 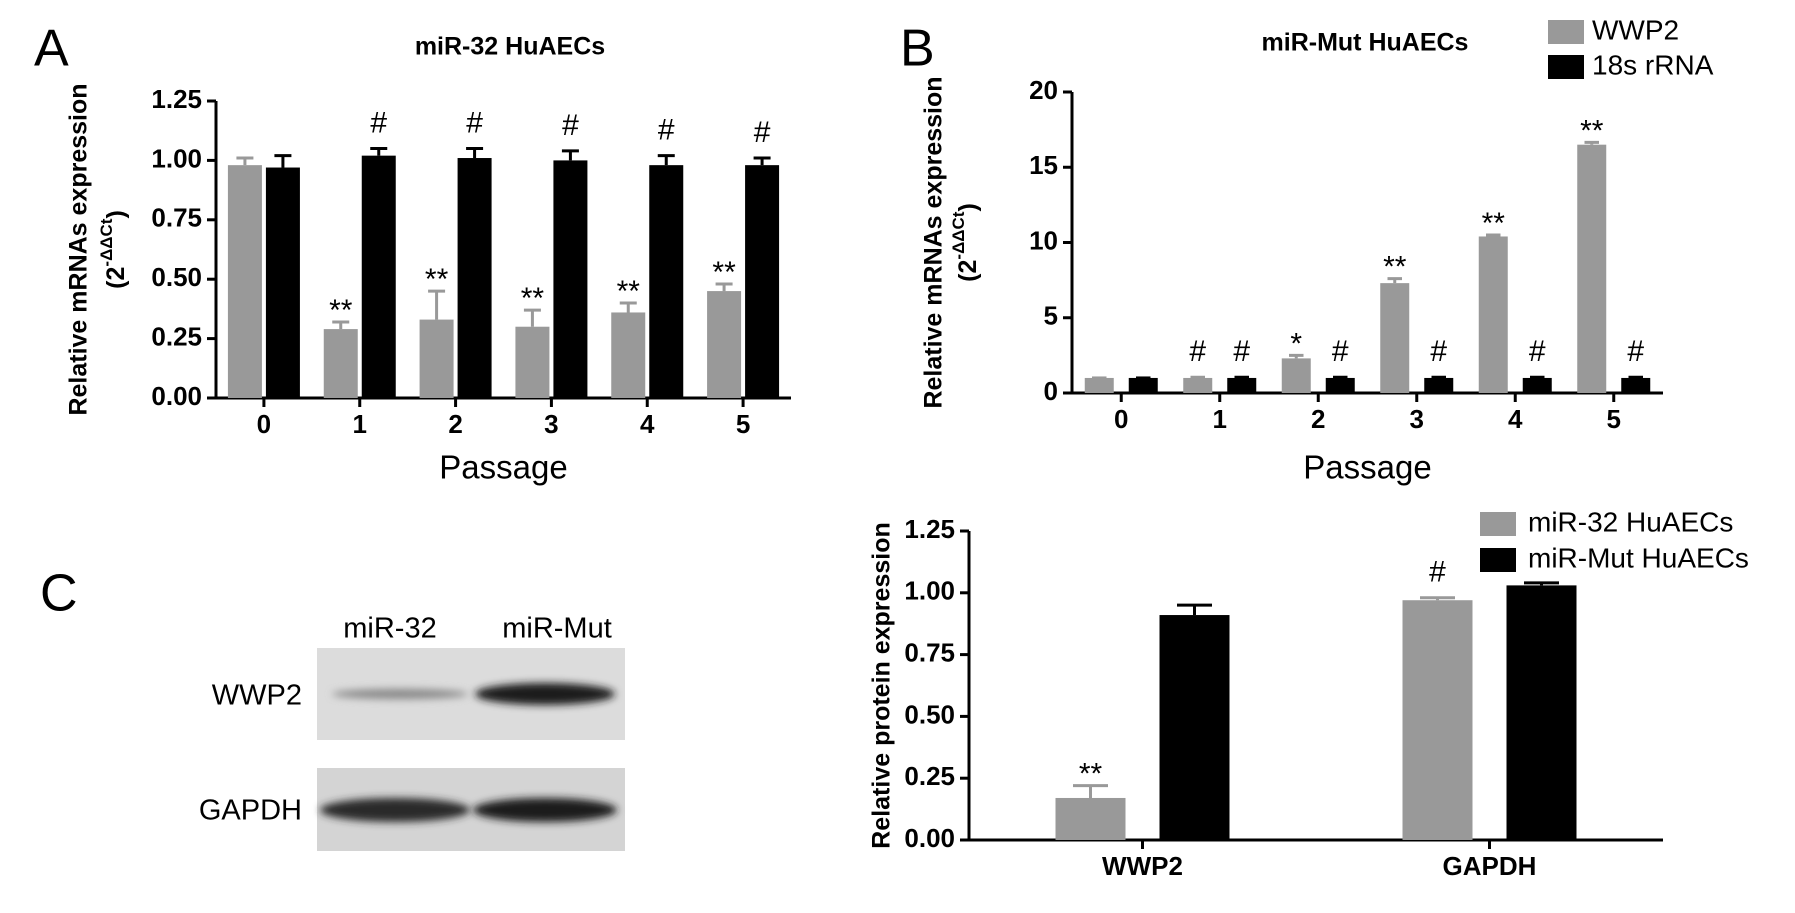 What do you see at coordinates (929, 591) in the screenshot?
I see `y-tick-label: 1.00` at bounding box center [929, 591].